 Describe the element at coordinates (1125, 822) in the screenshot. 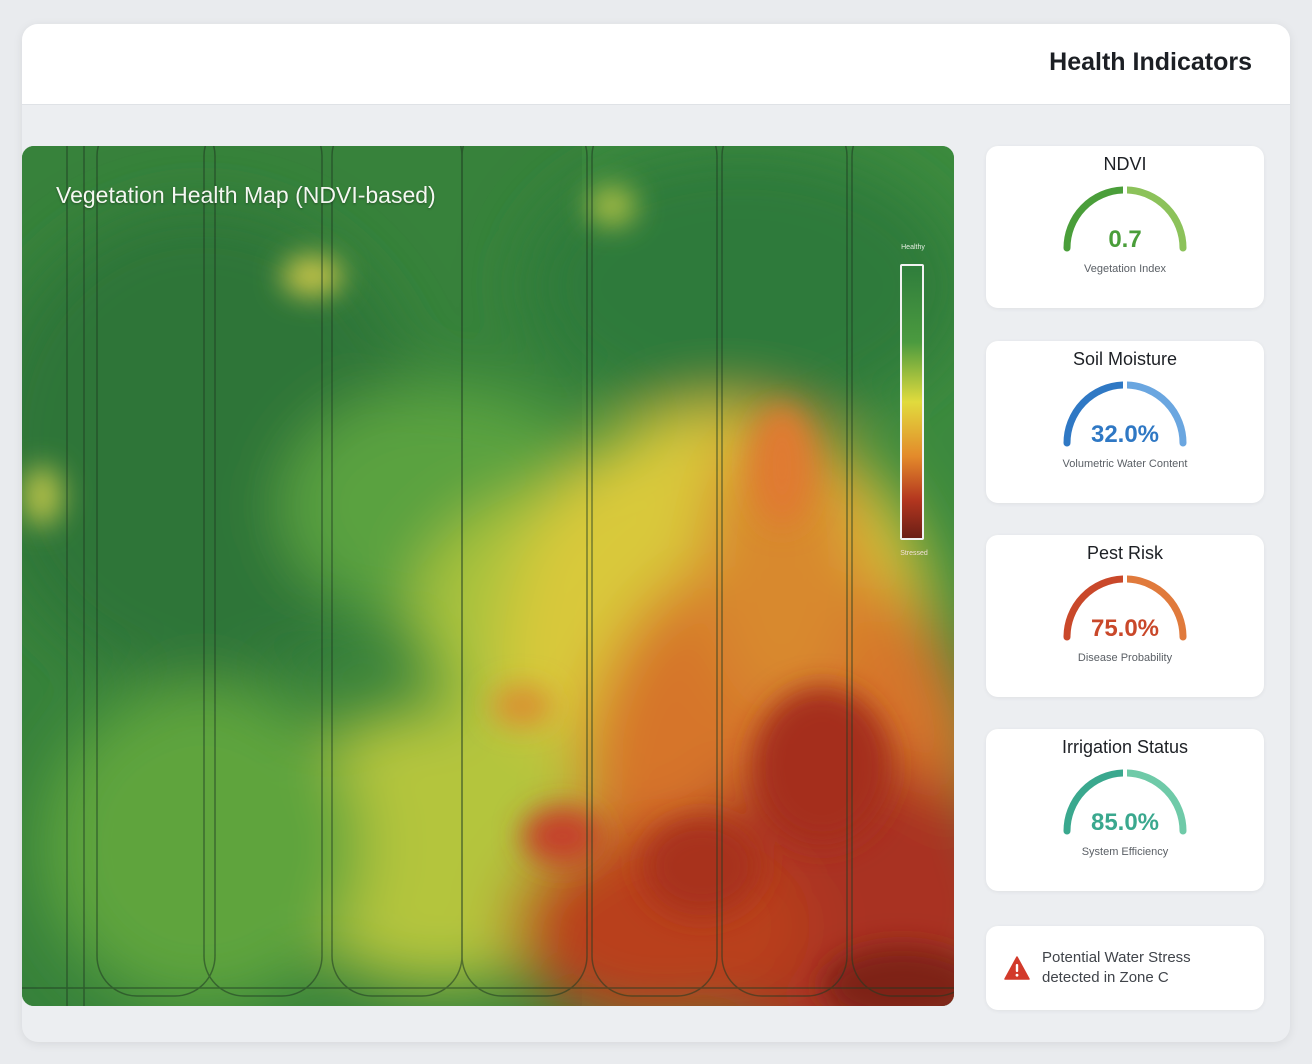

I see `irrigation-status-value: 85.0%` at that location.